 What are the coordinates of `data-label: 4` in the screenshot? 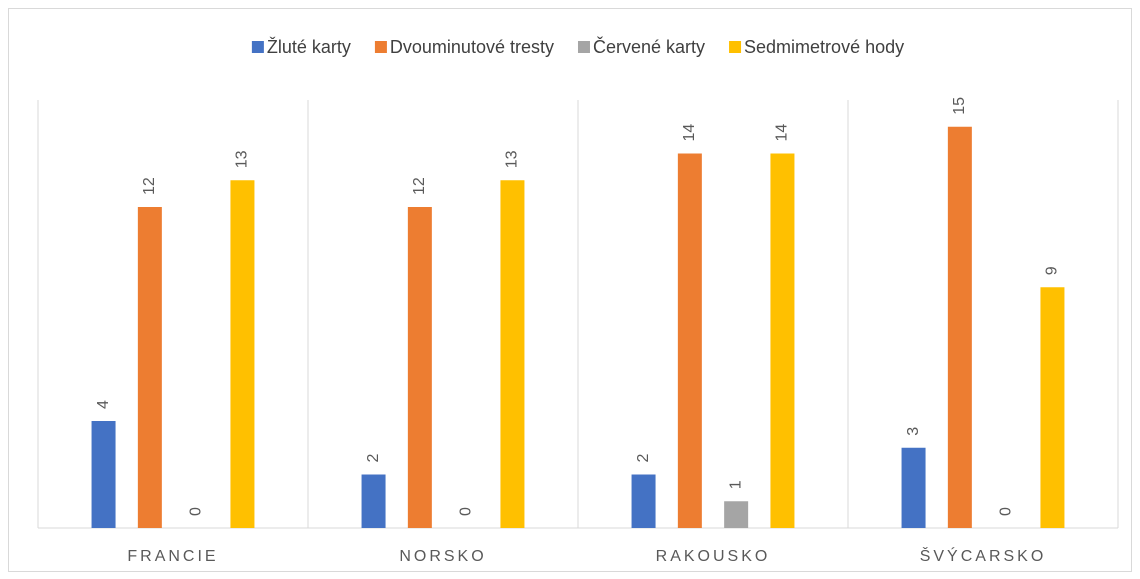 It's located at (103, 404).